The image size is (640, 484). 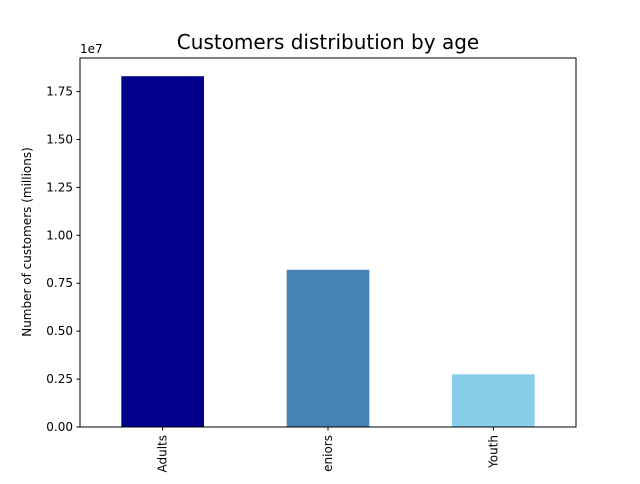 I want to click on bar-youth, so click(x=493, y=400).